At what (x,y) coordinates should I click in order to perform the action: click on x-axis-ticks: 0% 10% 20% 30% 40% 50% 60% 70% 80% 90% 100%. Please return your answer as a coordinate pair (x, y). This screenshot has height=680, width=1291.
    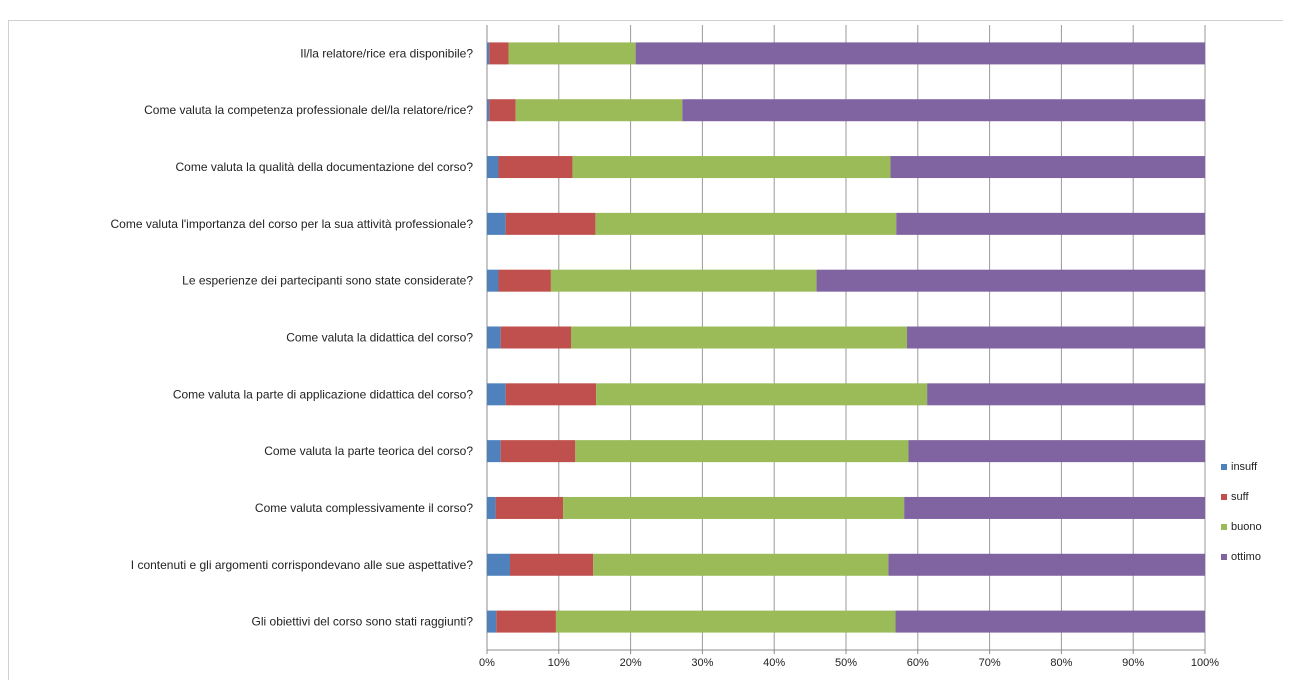
    Looking at the image, I should click on (849, 659).